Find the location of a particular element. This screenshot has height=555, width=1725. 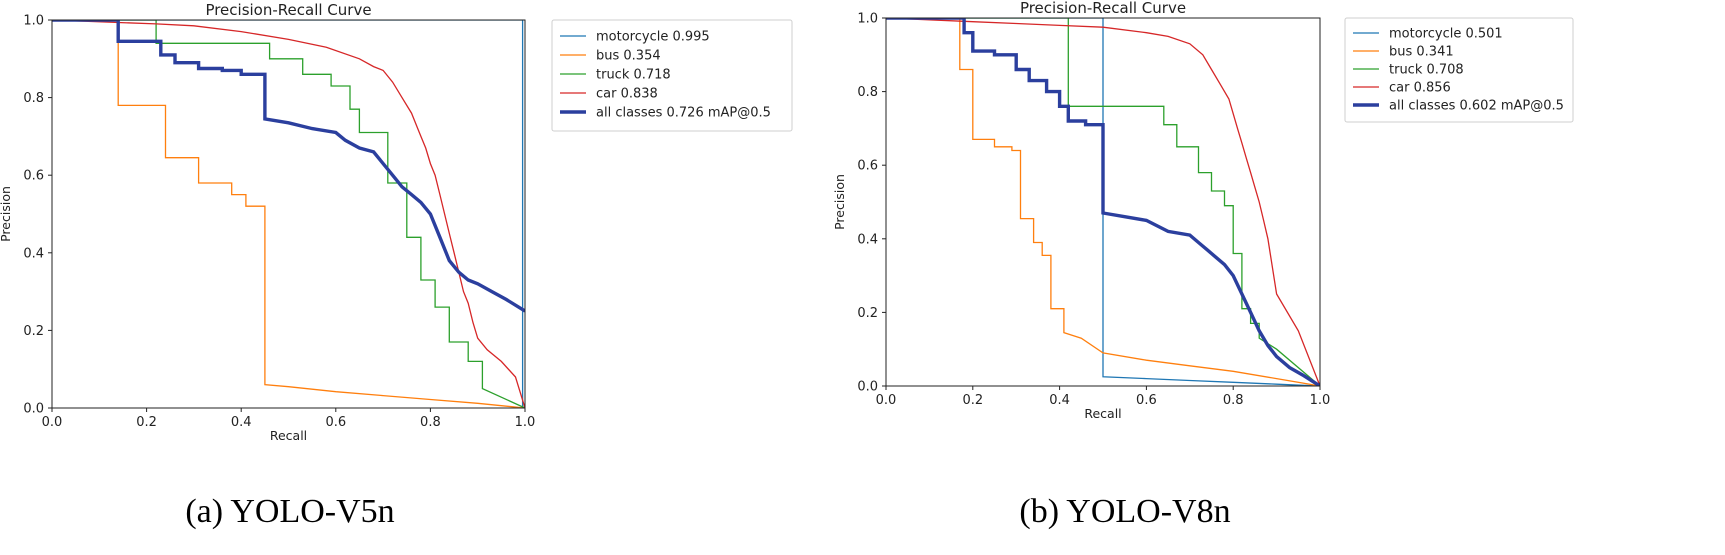

legend-label: bus 0.341 is located at coordinates (1421, 52).